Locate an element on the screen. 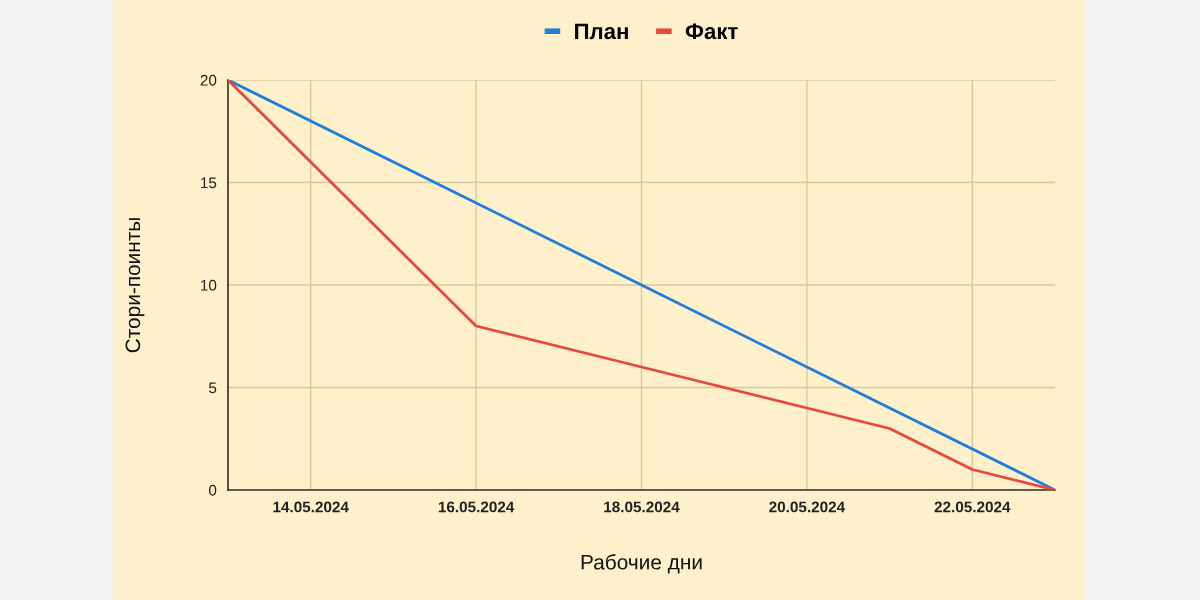 The image size is (1200, 600). x-tick-label: 22.05.2024 is located at coordinates (972, 507).